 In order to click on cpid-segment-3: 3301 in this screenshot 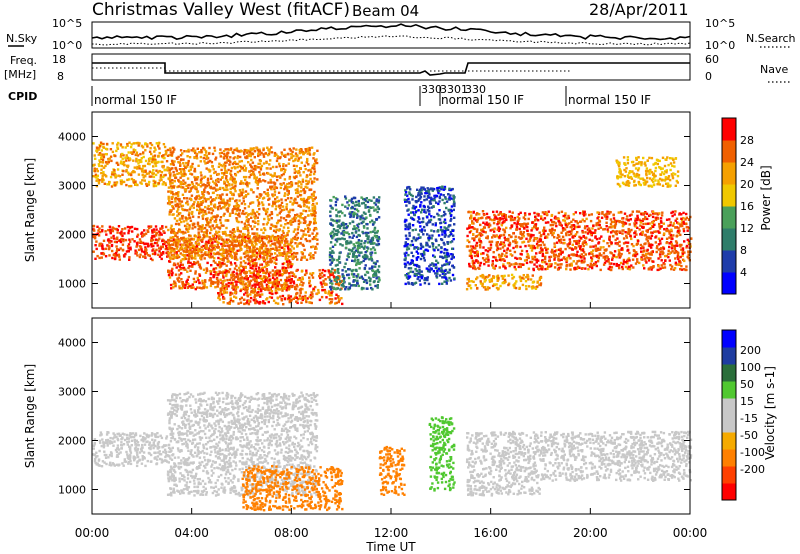, I will do `click(454, 89)`.